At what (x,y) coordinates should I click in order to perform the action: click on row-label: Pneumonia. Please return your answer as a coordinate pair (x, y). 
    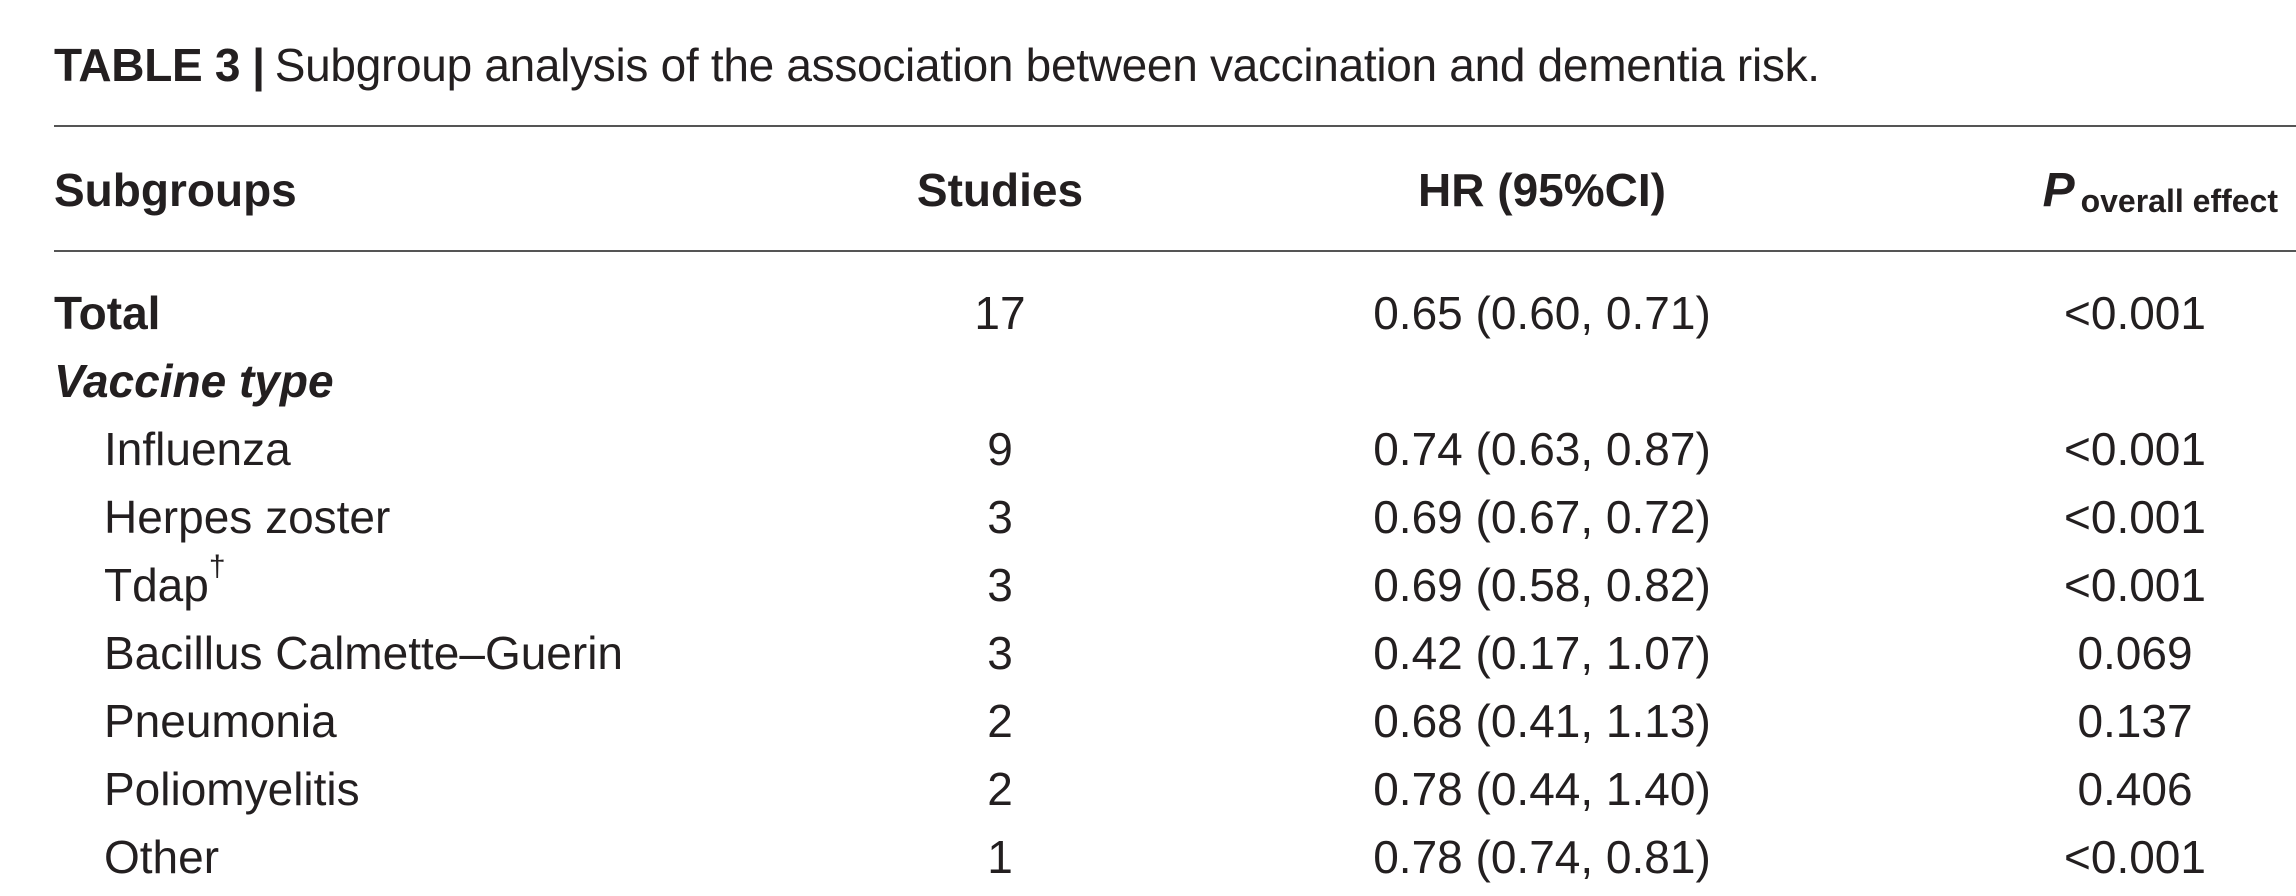
    Looking at the image, I should click on (220, 721).